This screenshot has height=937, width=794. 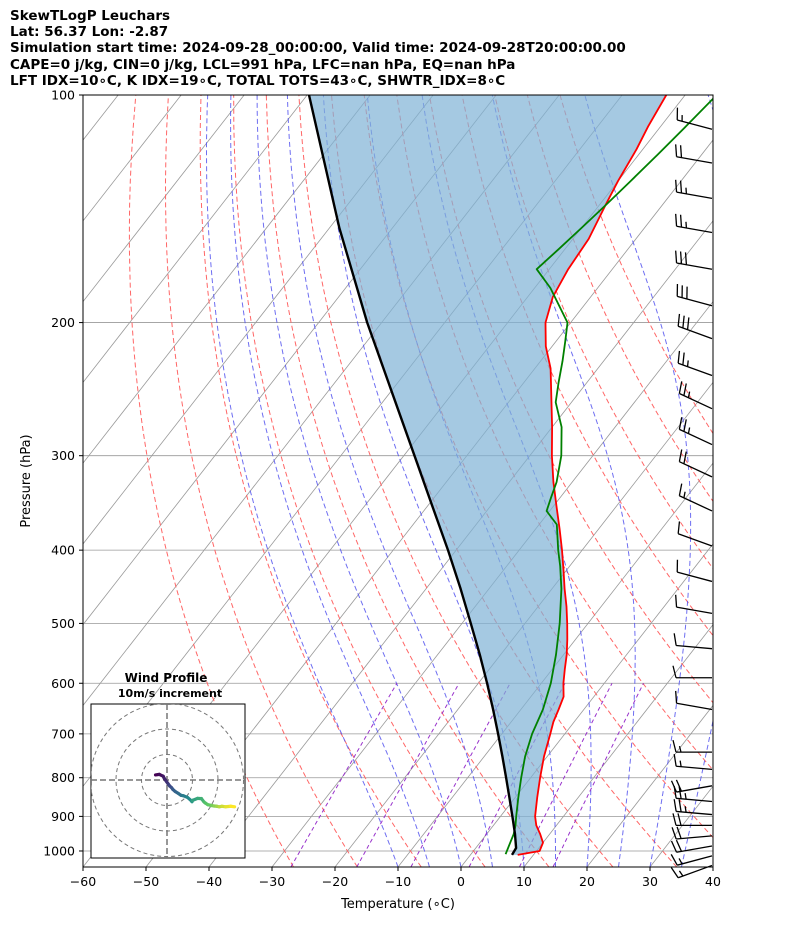 What do you see at coordinates (63, 455) in the screenshot?
I see `y-tick-label: 300` at bounding box center [63, 455].